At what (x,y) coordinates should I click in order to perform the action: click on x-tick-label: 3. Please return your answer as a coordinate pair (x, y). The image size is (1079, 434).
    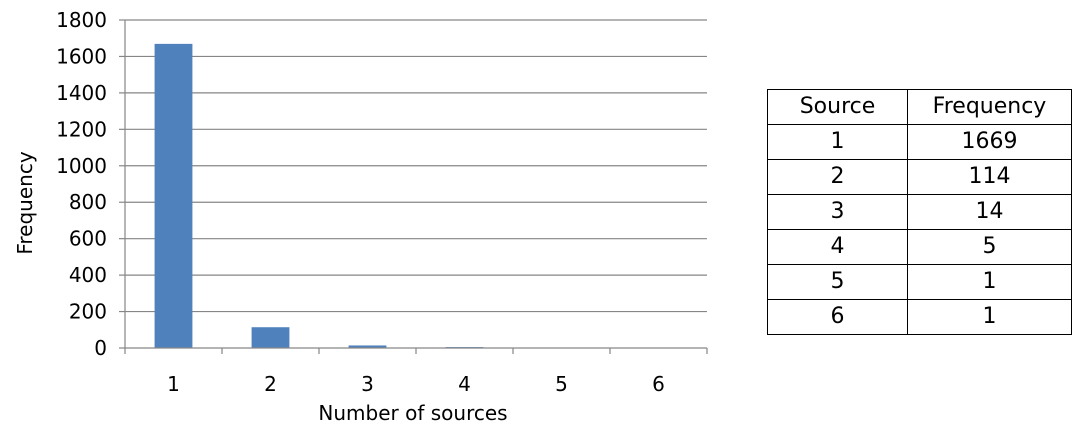
    Looking at the image, I should click on (367, 384).